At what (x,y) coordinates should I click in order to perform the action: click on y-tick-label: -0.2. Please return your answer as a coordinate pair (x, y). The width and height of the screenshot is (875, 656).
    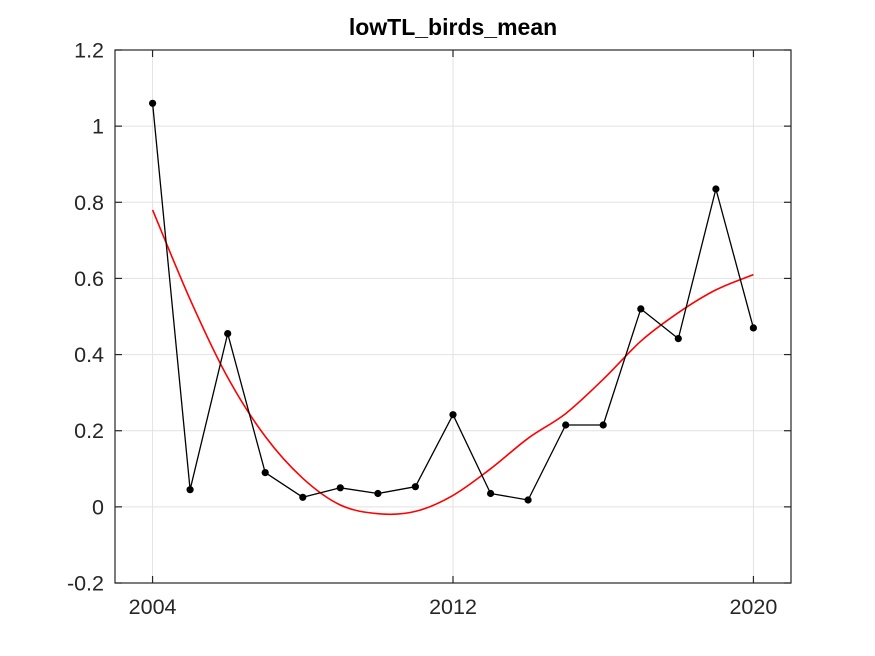
    Looking at the image, I should click on (85, 584).